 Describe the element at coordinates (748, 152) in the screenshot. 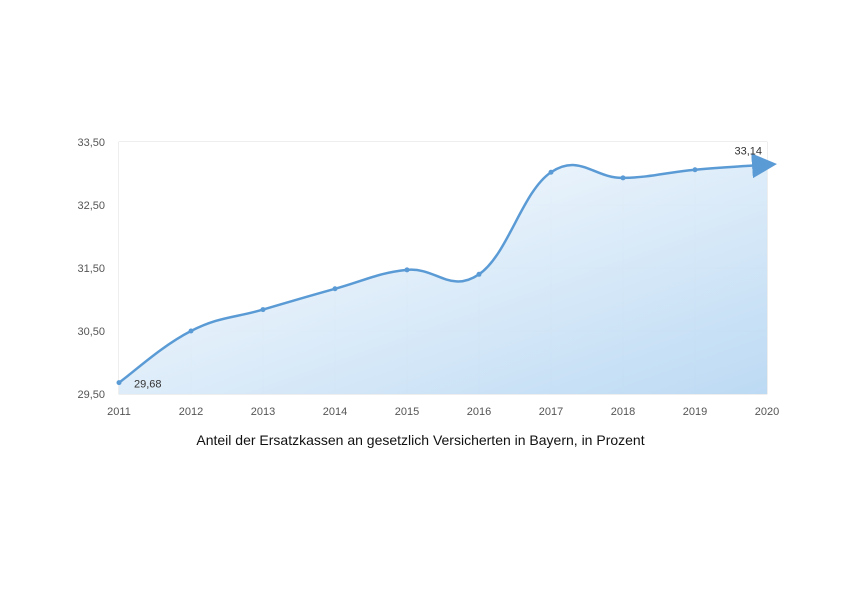

I see `data-label: 33,14` at that location.